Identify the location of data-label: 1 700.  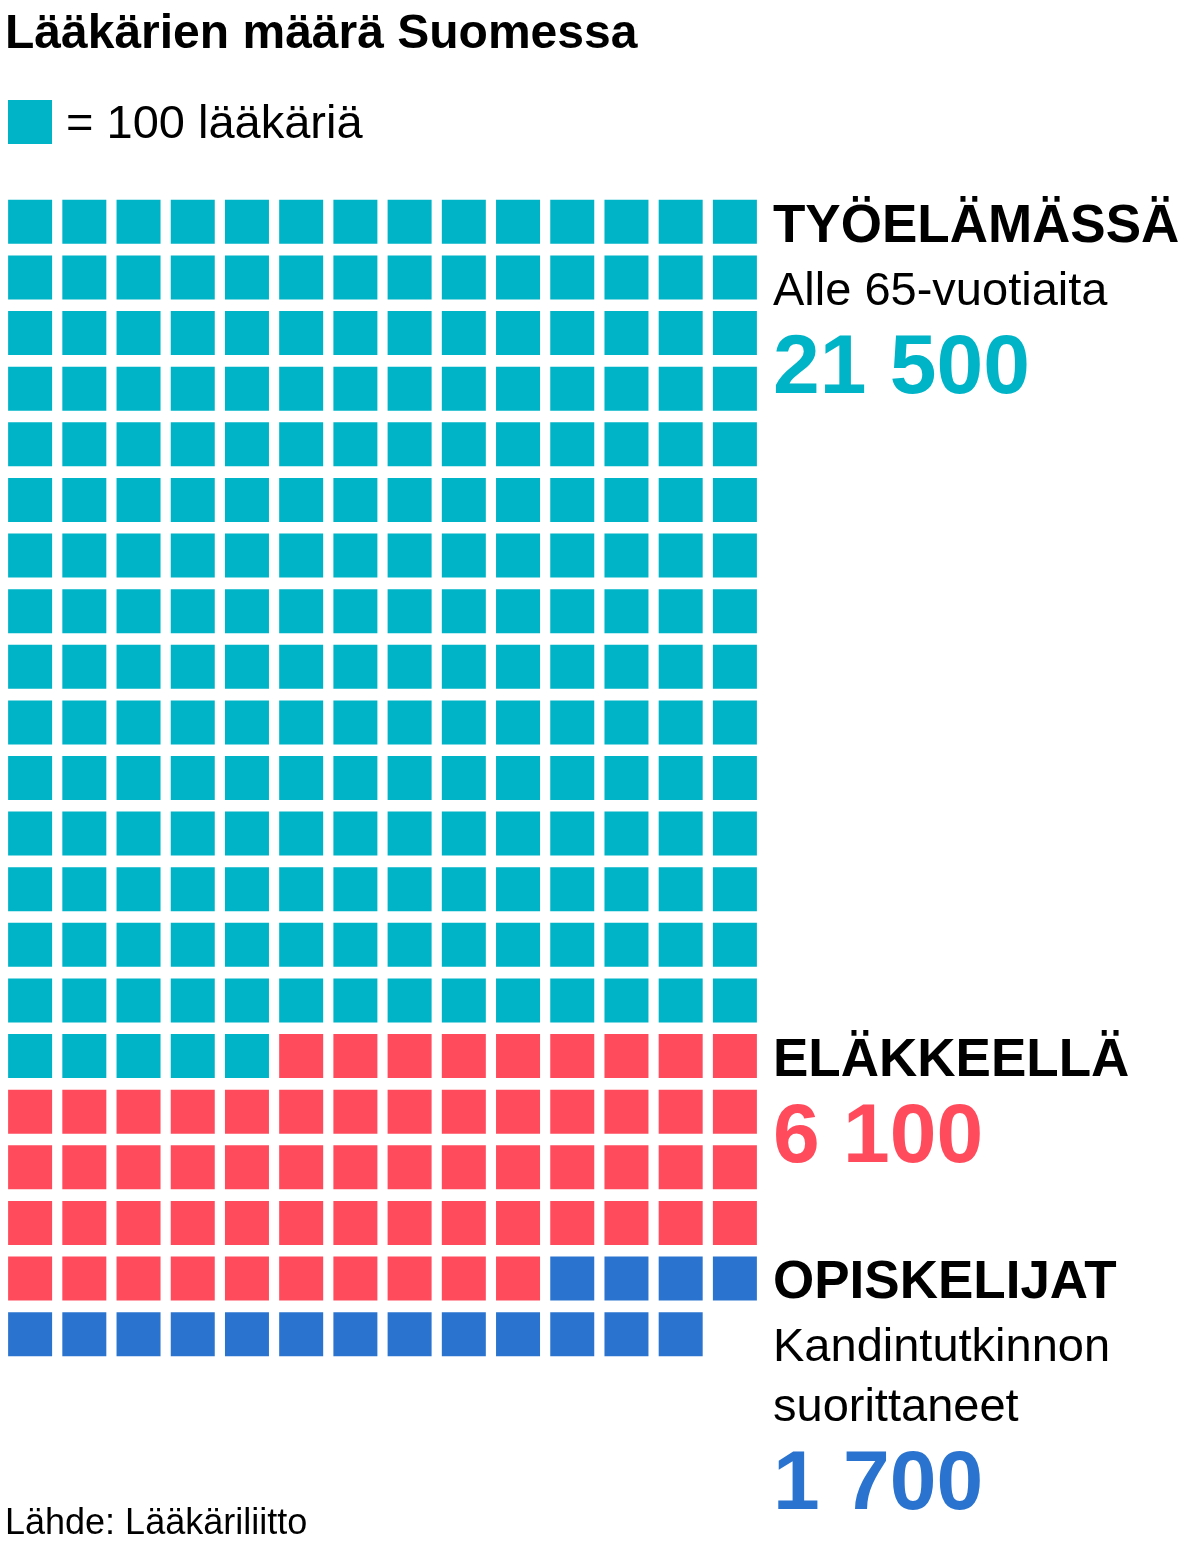
(879, 1480).